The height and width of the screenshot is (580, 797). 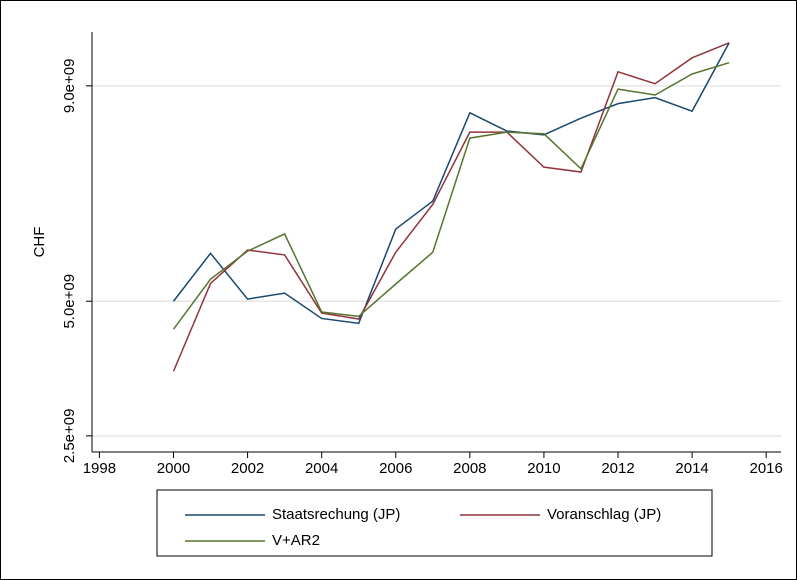 What do you see at coordinates (296, 540) in the screenshot?
I see `legend-label: V+AR2` at bounding box center [296, 540].